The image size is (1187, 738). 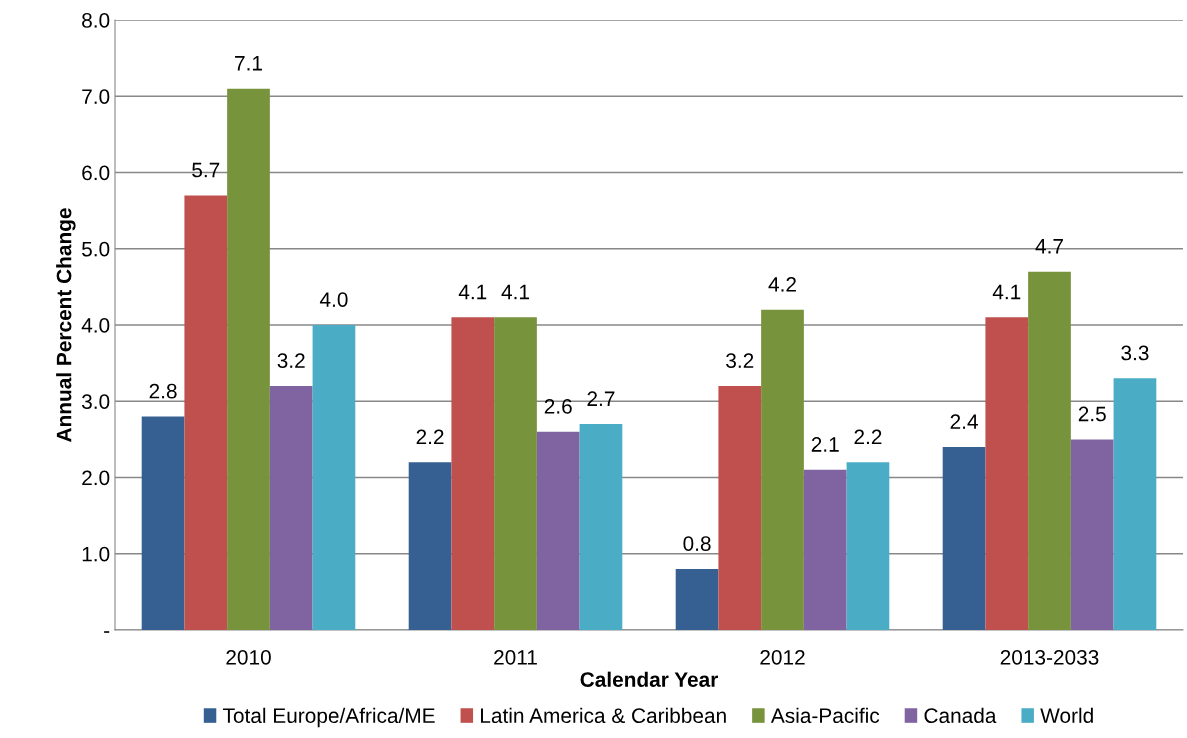 What do you see at coordinates (960, 715) in the screenshot?
I see `legend-label: Canada` at bounding box center [960, 715].